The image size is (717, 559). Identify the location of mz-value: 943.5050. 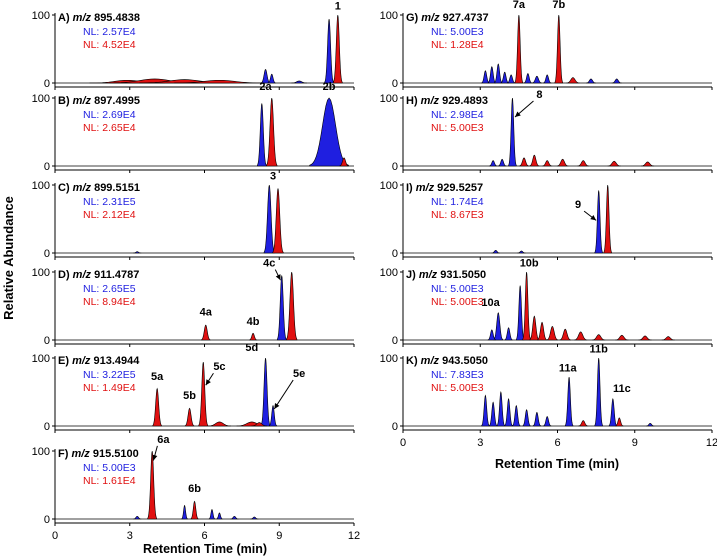
(463, 361).